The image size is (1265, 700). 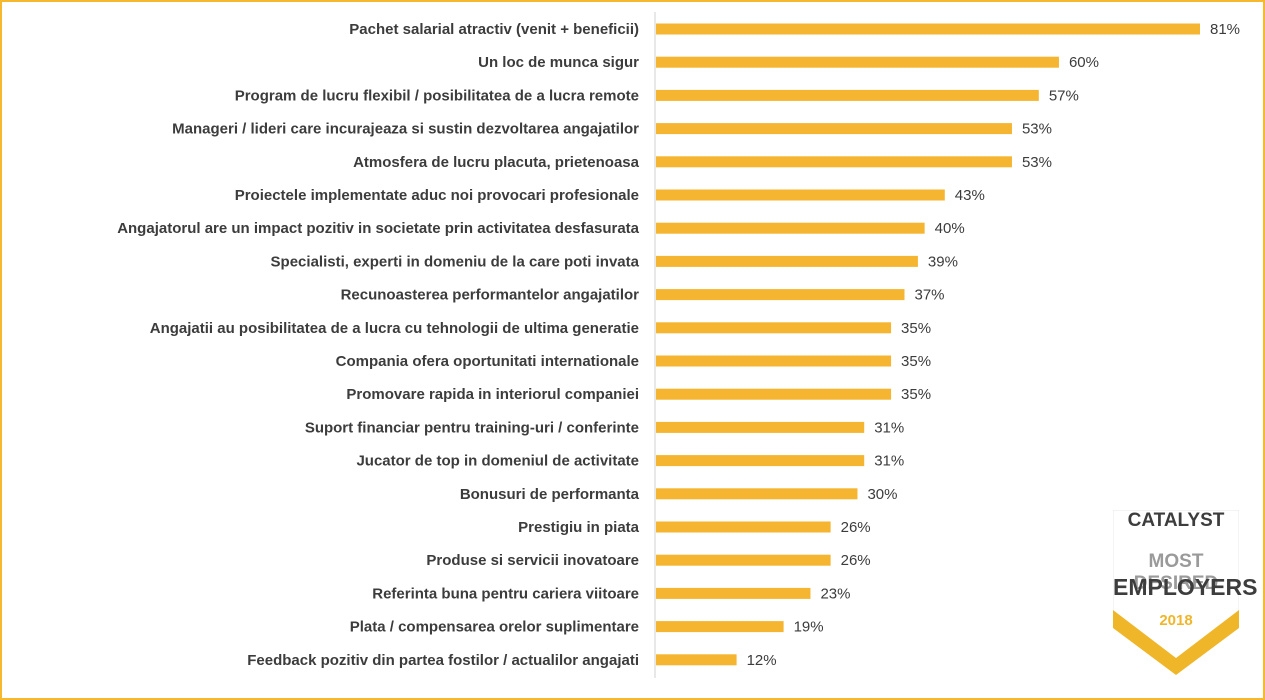 What do you see at coordinates (1064, 95) in the screenshot?
I see `value-label: 57%` at bounding box center [1064, 95].